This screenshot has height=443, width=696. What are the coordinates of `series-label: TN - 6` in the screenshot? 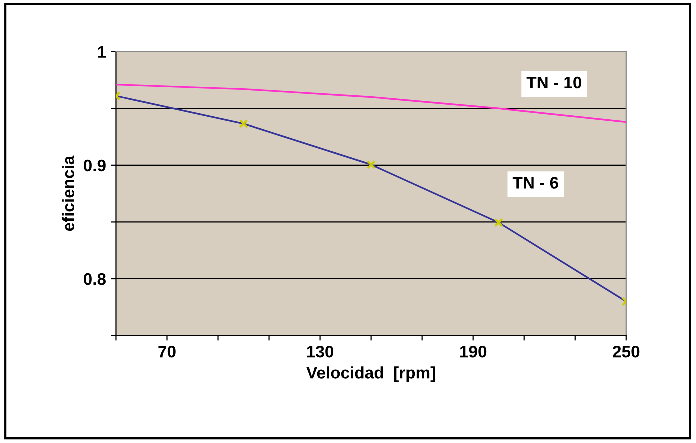 It's located at (535, 183).